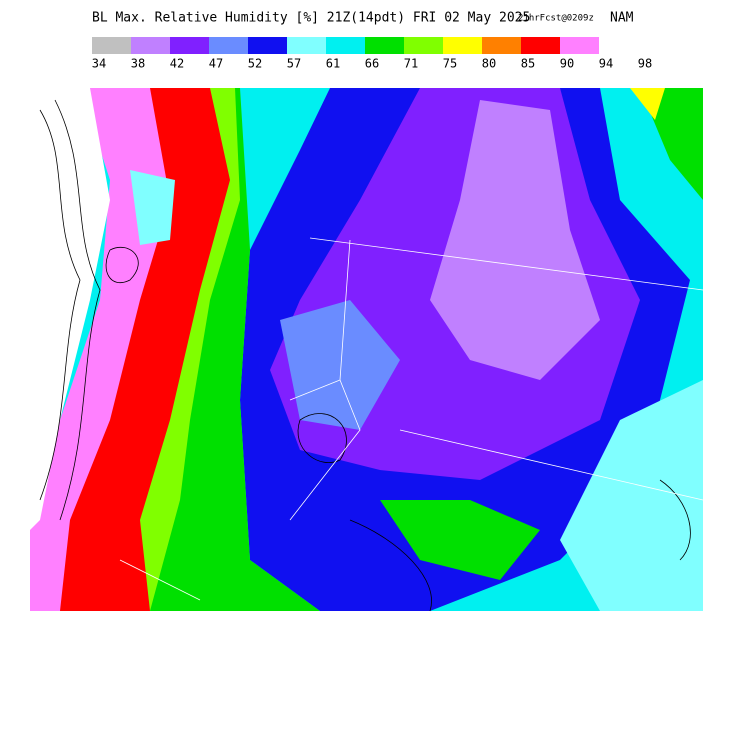 The height and width of the screenshot is (734, 734). What do you see at coordinates (528, 64) in the screenshot?
I see `legend-label: 85` at bounding box center [528, 64].